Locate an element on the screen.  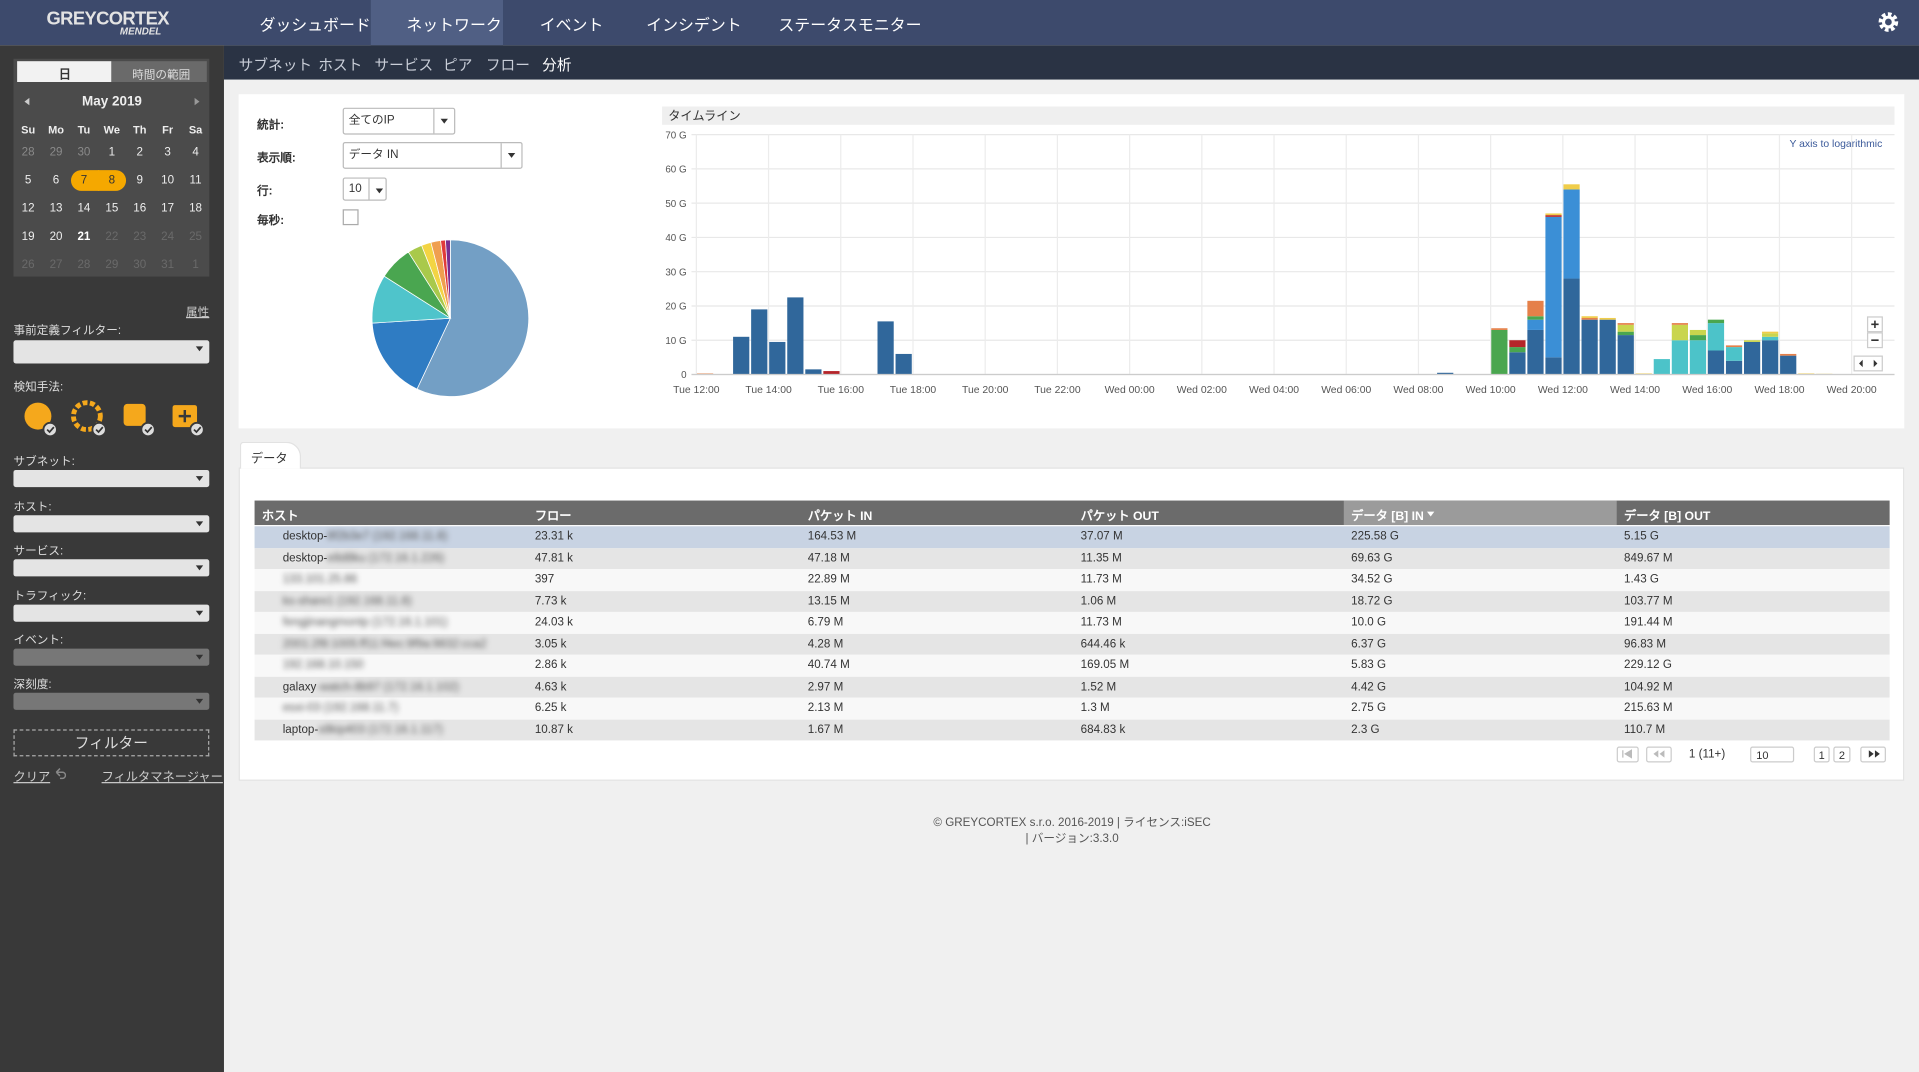
calendar-day: 14 is located at coordinates (84, 208).